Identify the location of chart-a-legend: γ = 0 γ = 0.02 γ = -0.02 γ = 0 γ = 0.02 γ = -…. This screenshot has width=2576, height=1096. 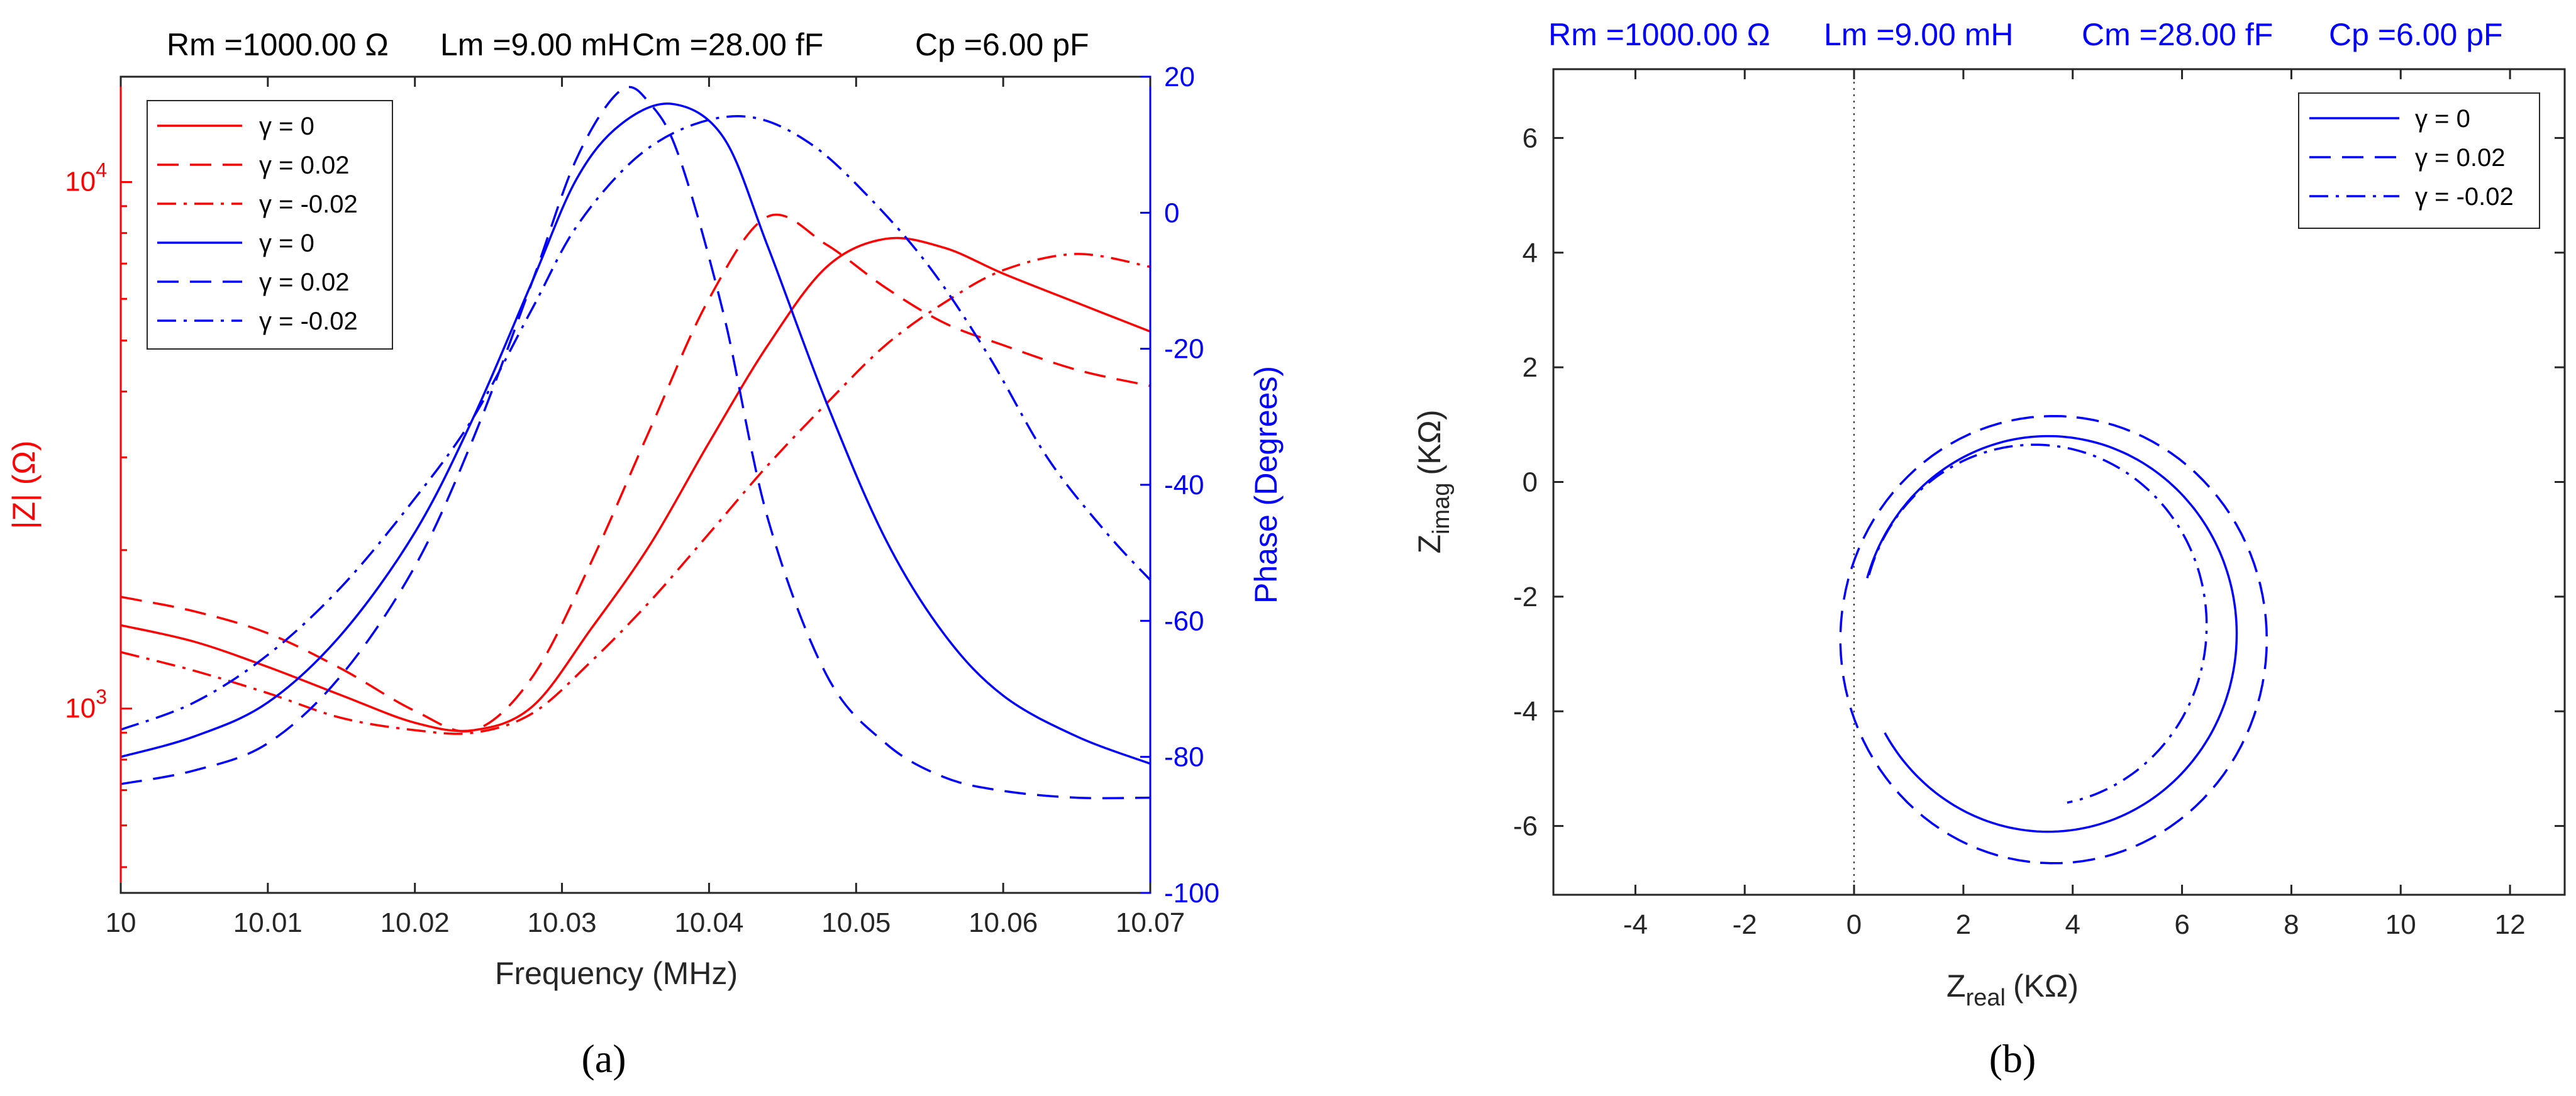
(270, 225).